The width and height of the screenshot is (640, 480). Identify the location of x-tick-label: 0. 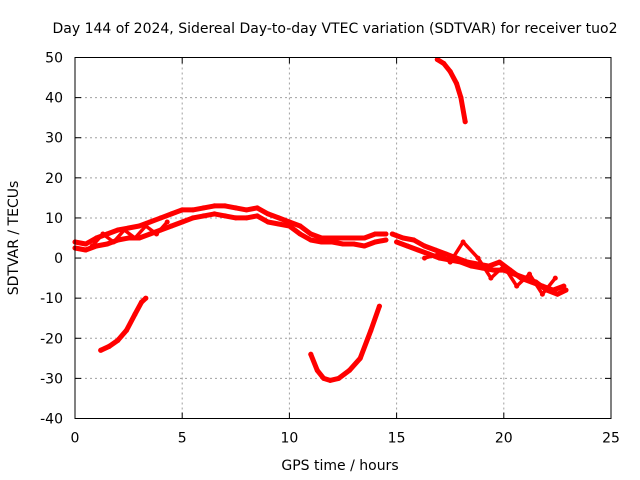
(75, 439).